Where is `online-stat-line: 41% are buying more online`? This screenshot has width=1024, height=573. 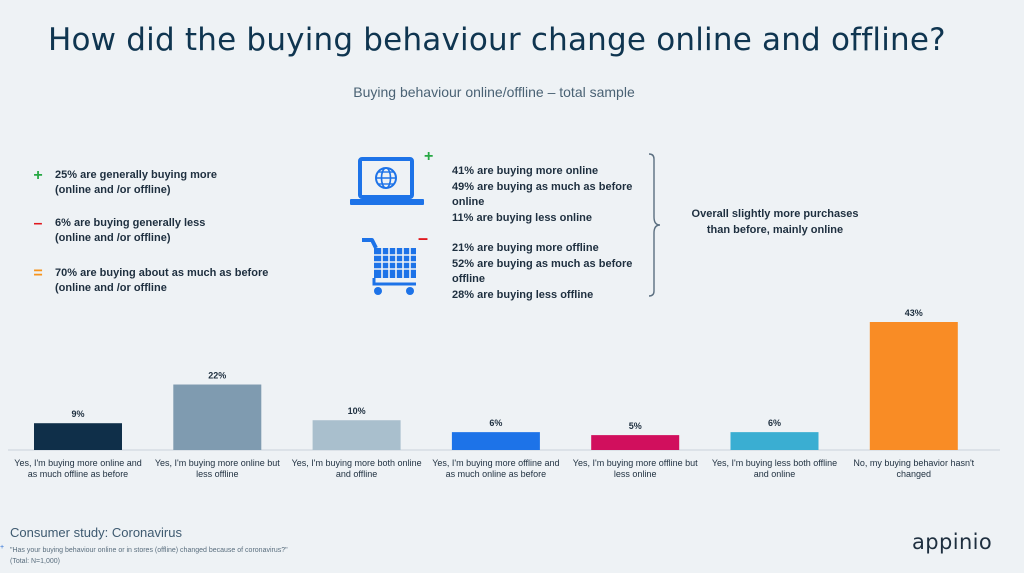
online-stat-line: 41% are buying more online is located at coordinates (525, 171).